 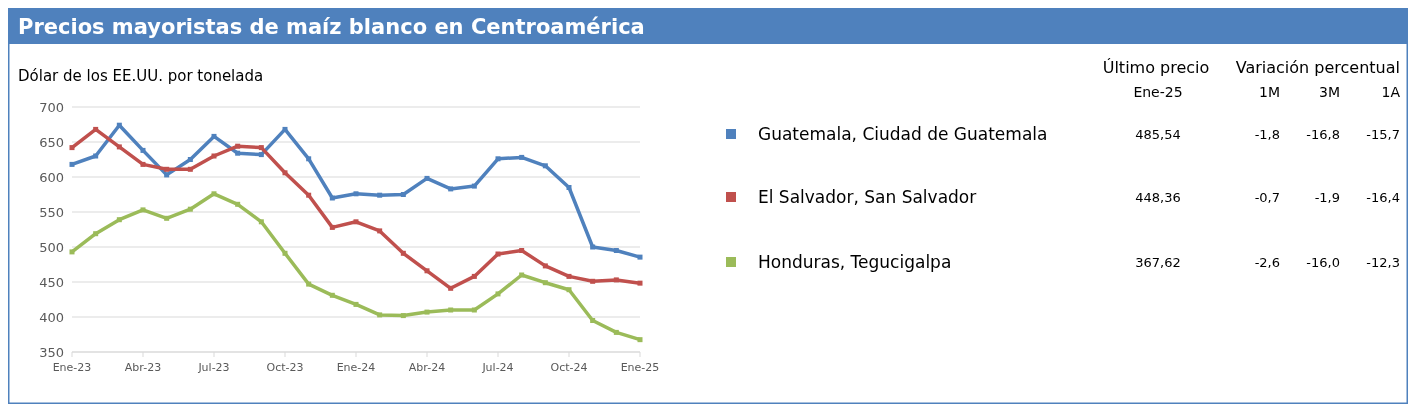 I want to click on text: 3M, so click(x=1329, y=92).